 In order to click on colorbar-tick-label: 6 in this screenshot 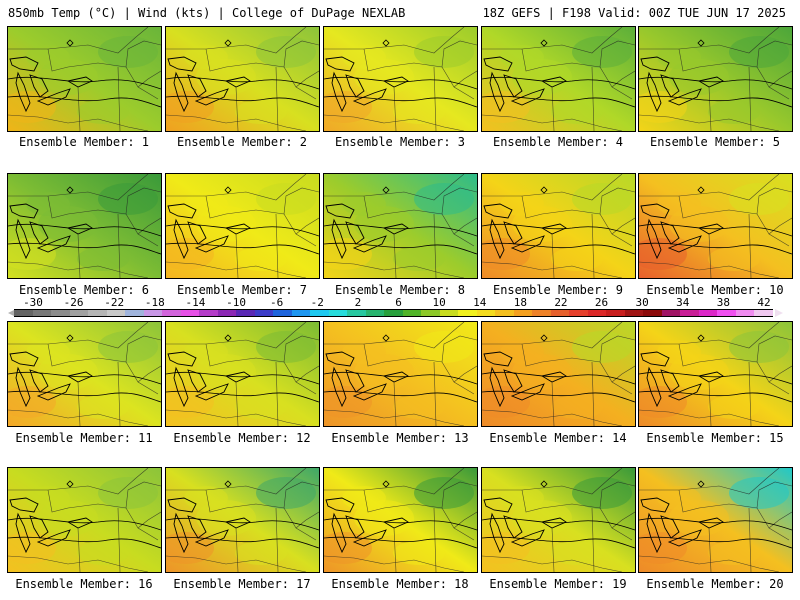, I will do `click(398, 302)`.